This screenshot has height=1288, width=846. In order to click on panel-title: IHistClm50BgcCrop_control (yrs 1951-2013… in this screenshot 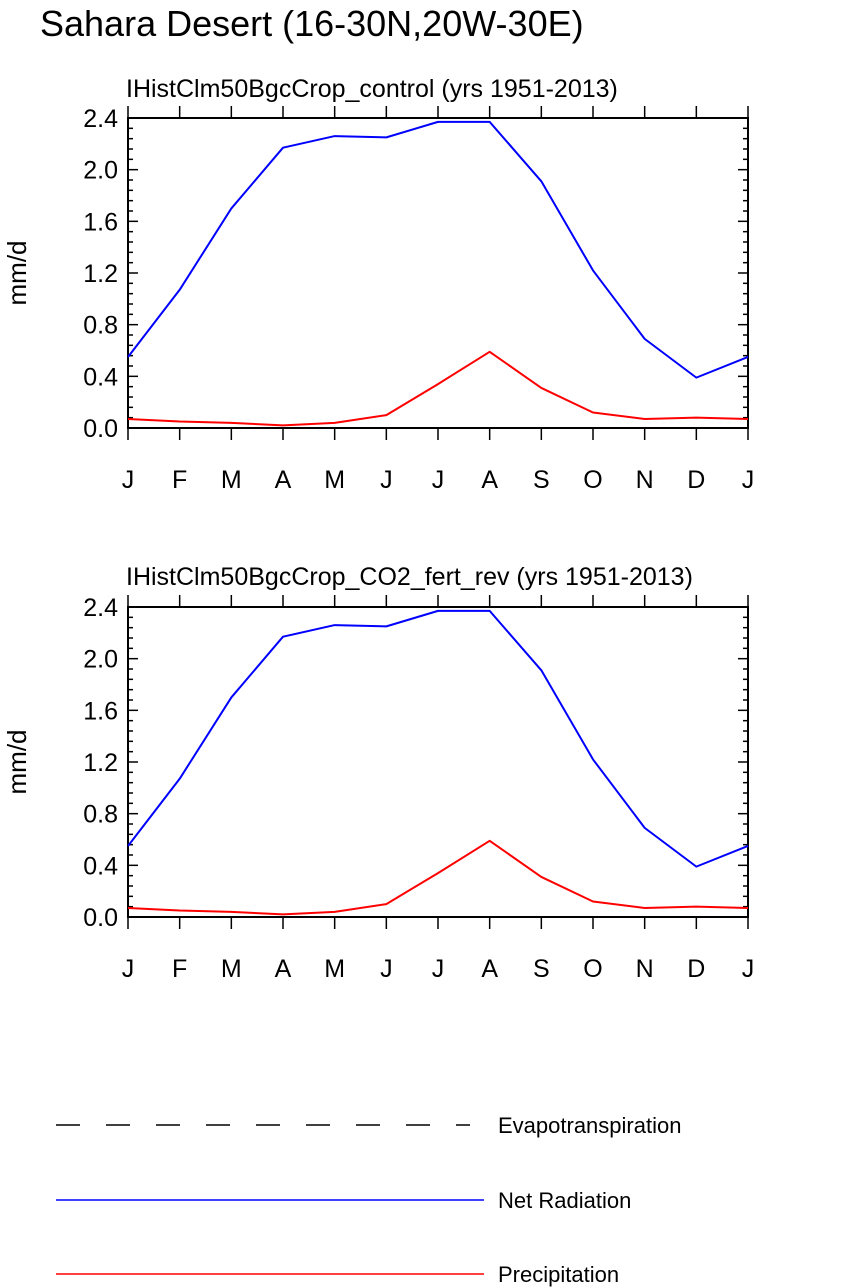, I will do `click(372, 89)`.